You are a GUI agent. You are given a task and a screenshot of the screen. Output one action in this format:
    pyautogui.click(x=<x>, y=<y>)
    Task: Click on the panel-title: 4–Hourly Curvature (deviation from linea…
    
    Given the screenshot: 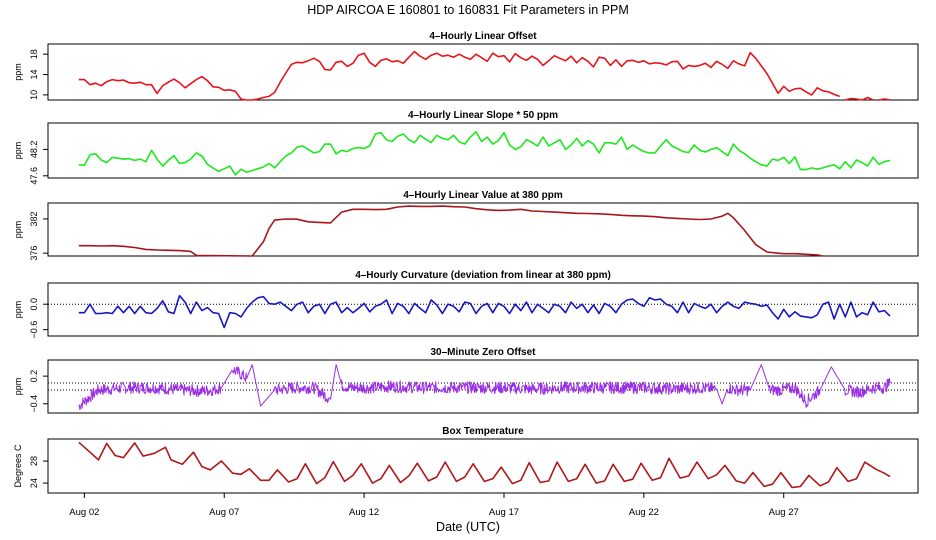 What is the action you would take?
    pyautogui.click(x=483, y=275)
    